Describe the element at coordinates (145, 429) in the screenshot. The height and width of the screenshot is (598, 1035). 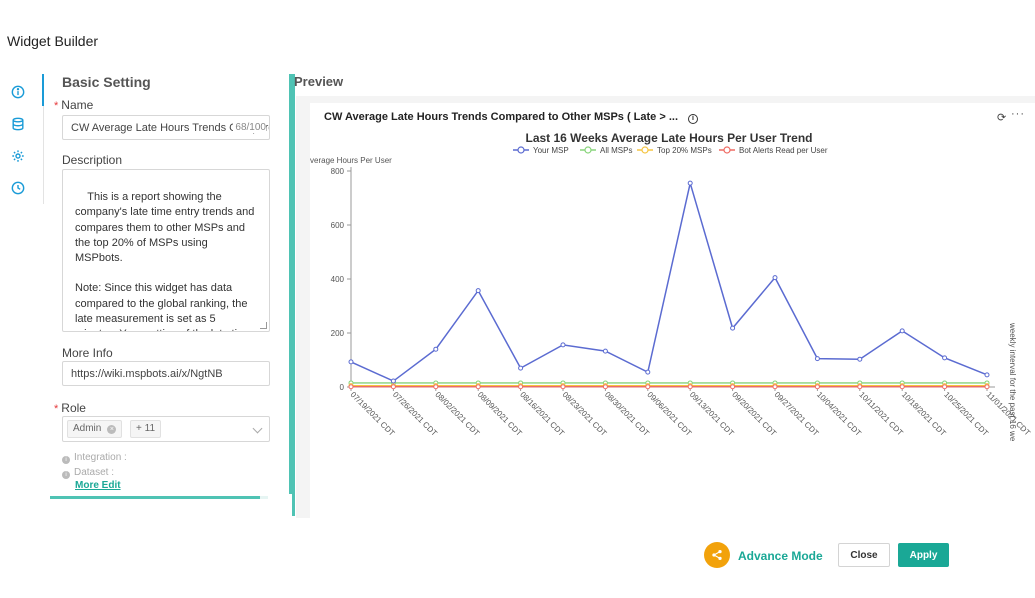
I see `role-more-tag: + 11` at that location.